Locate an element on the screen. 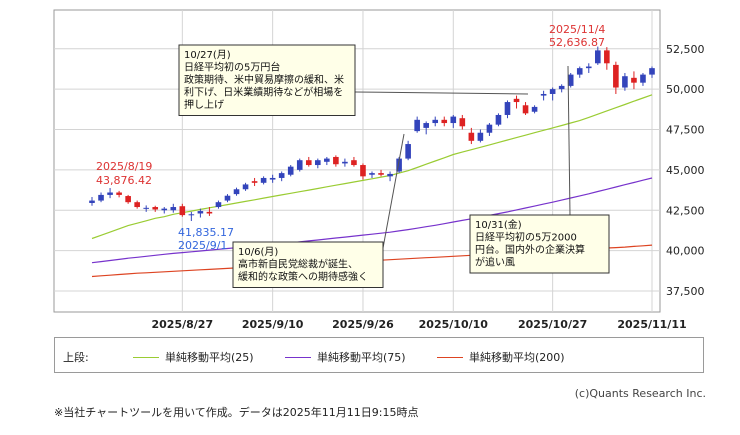  legend-item-ma200: 単純移動平均(200) is located at coordinates (501, 357).